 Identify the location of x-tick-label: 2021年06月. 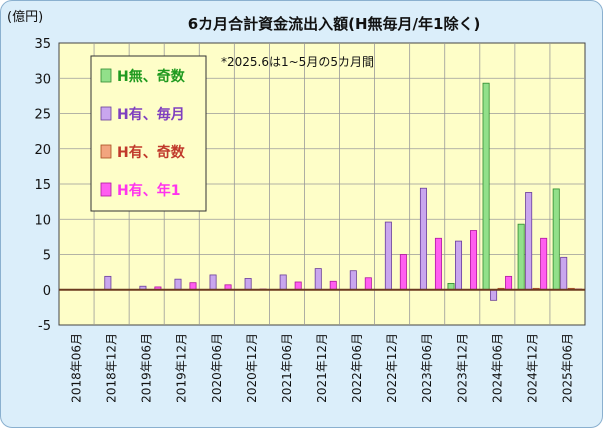
(287, 368).